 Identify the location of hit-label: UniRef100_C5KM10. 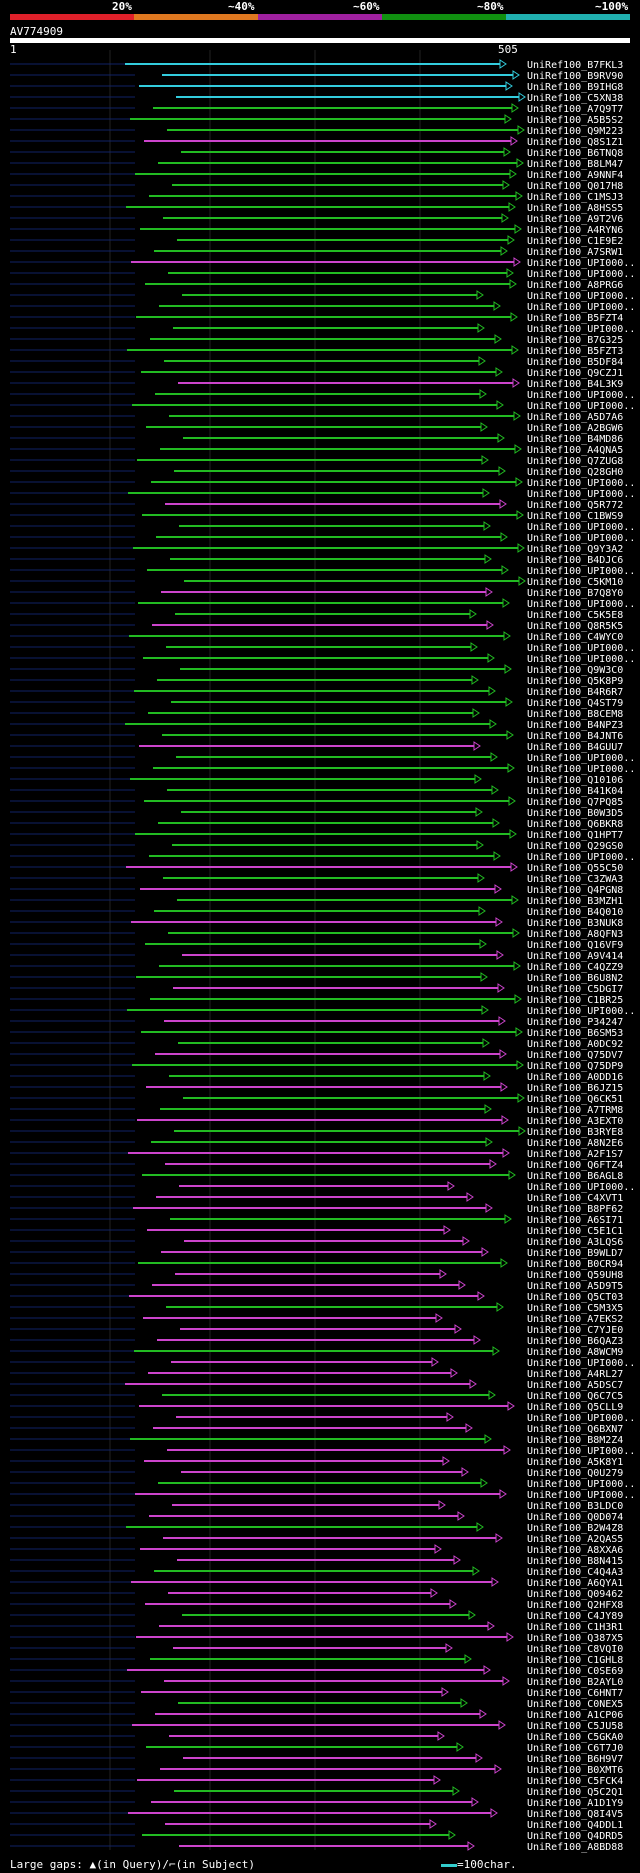
(575, 582).